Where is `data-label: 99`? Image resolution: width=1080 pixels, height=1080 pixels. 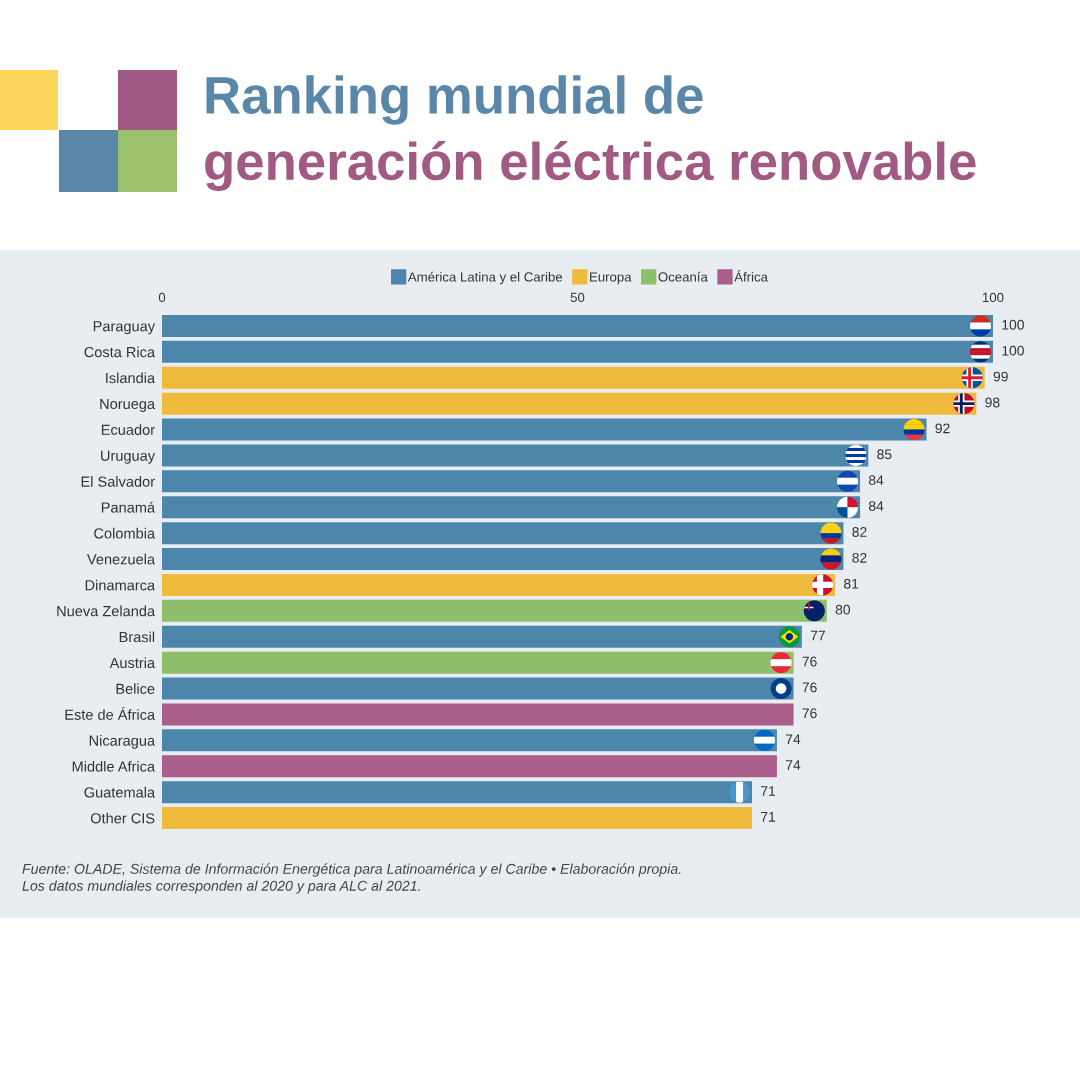 data-label: 99 is located at coordinates (1000, 376).